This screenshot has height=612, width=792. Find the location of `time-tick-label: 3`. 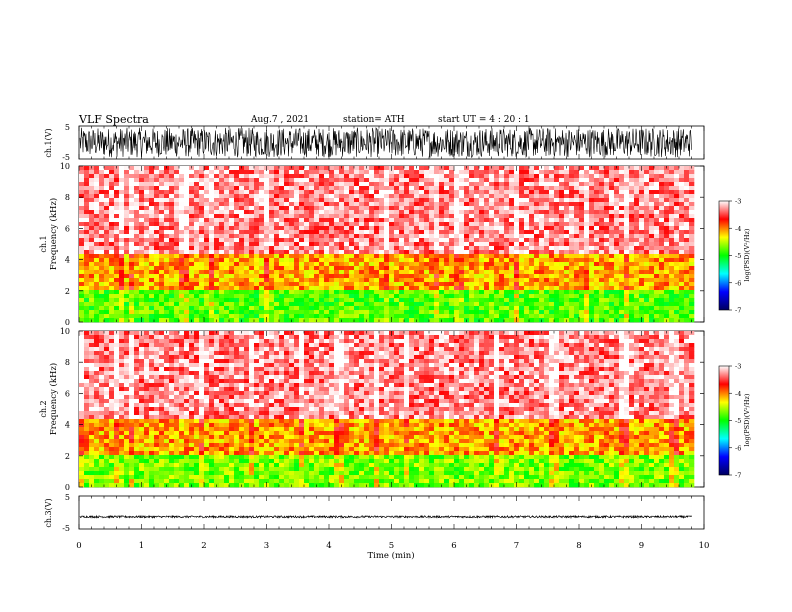

time-tick-label: 3 is located at coordinates (266, 546).